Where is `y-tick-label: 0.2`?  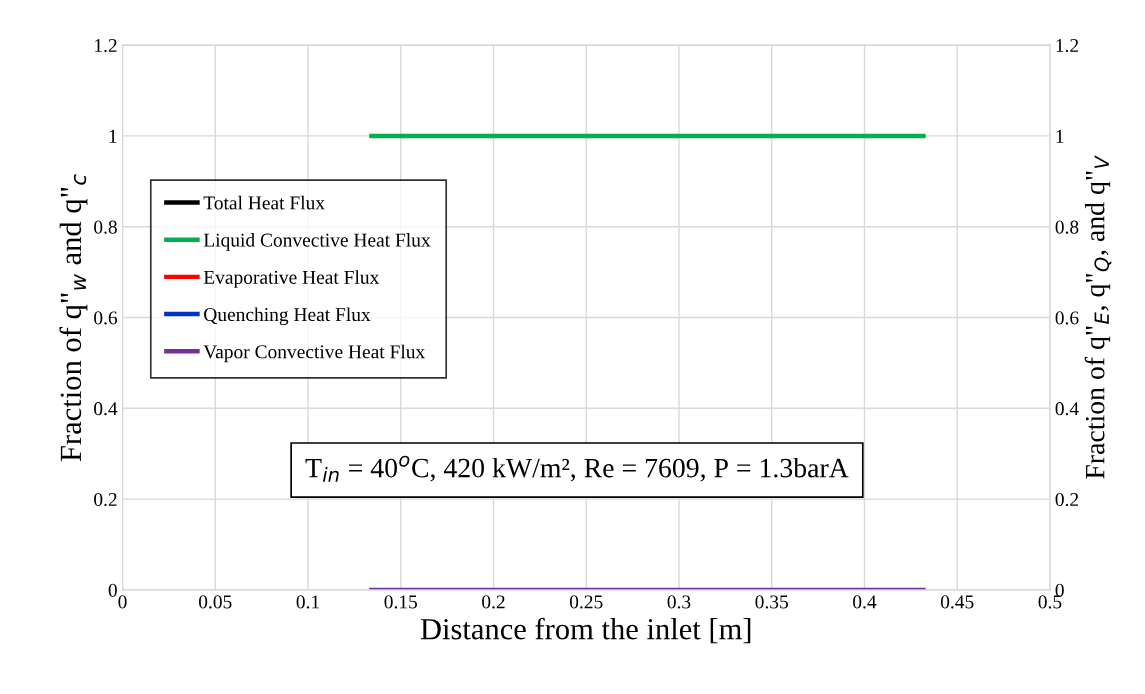
y-tick-label: 0.2 is located at coordinates (105, 499).